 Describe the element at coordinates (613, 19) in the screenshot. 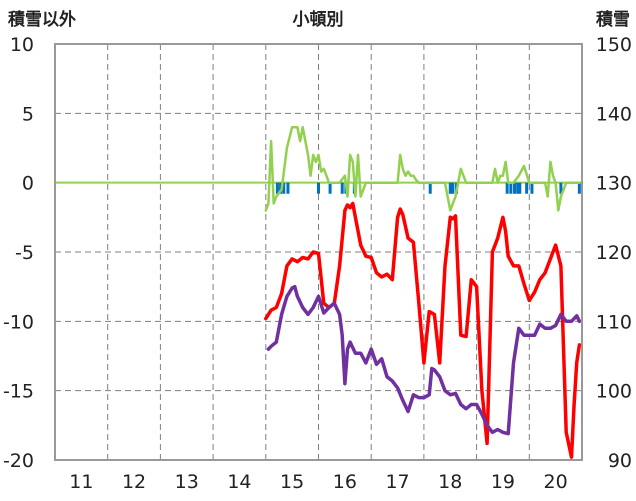

I see `y-right-label: 積雪` at that location.